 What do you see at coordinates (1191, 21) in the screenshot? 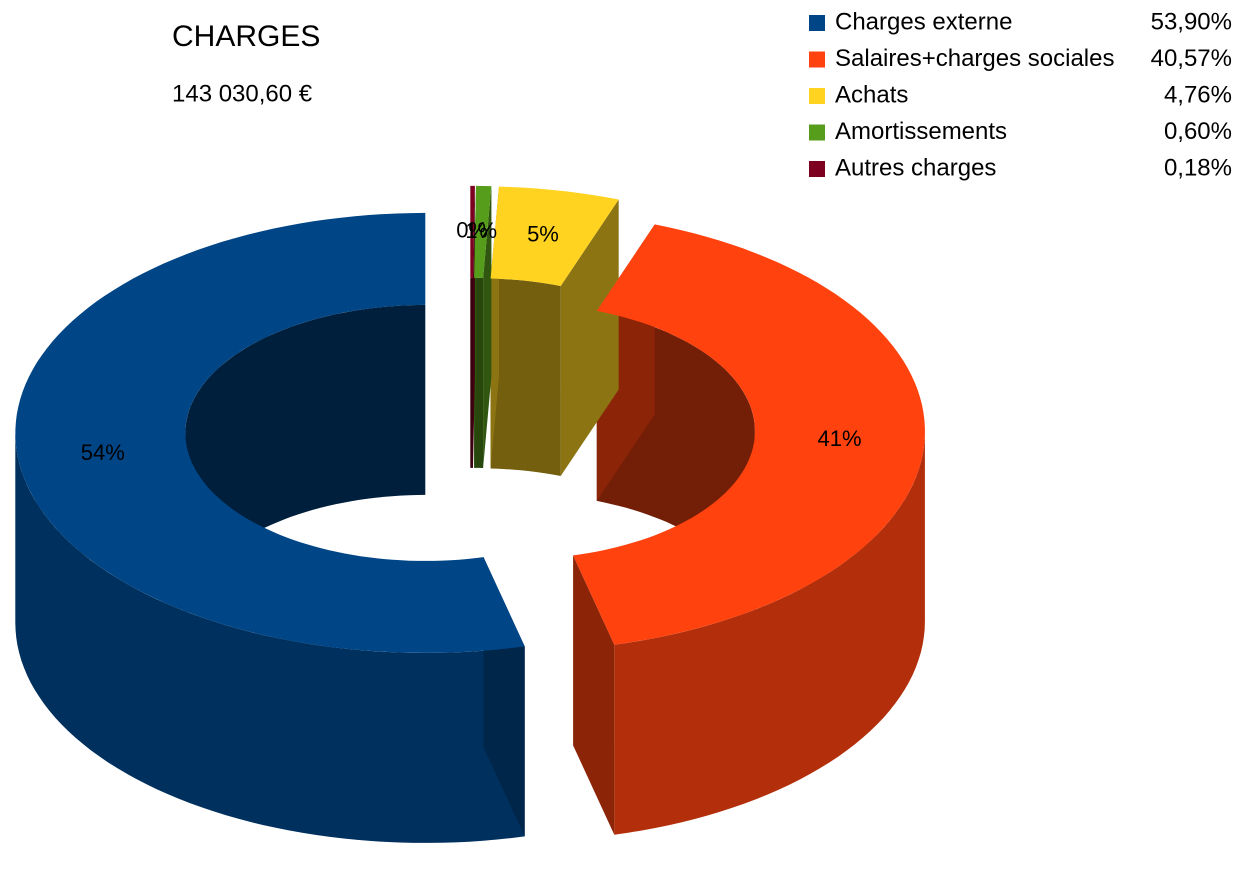
I see `legend-value: 53,90%` at bounding box center [1191, 21].